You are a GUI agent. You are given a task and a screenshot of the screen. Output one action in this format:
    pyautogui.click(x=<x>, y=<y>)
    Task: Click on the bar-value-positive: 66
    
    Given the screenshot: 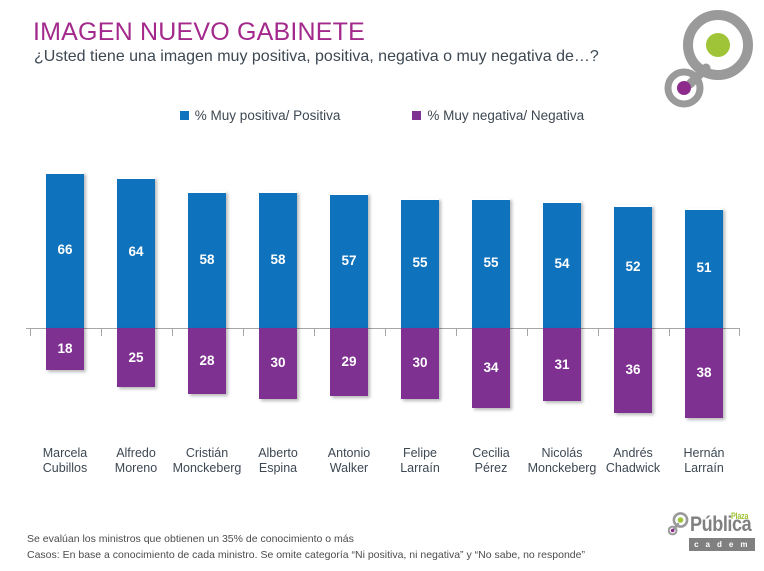 What is the action you would take?
    pyautogui.click(x=65, y=250)
    